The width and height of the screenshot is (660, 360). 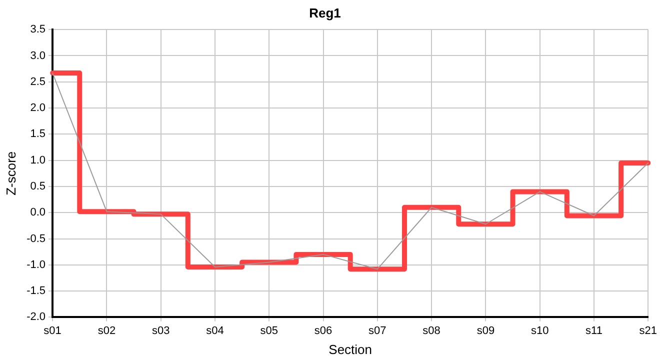 I want to click on y-tick-label: 1.0, so click(x=38, y=160).